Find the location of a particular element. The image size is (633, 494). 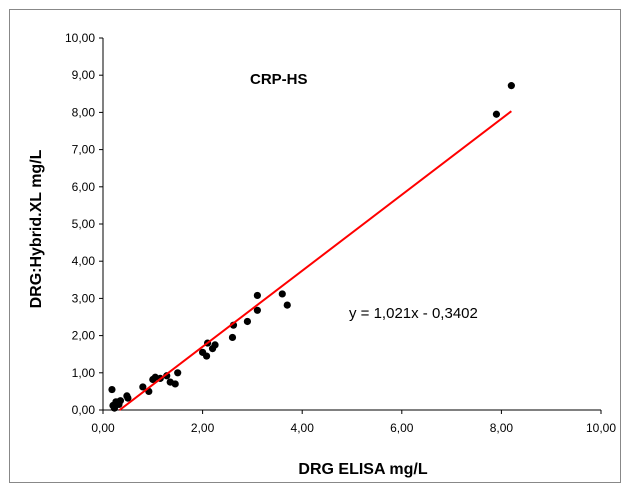

y-tick-label: 6,00 is located at coordinates (84, 187).